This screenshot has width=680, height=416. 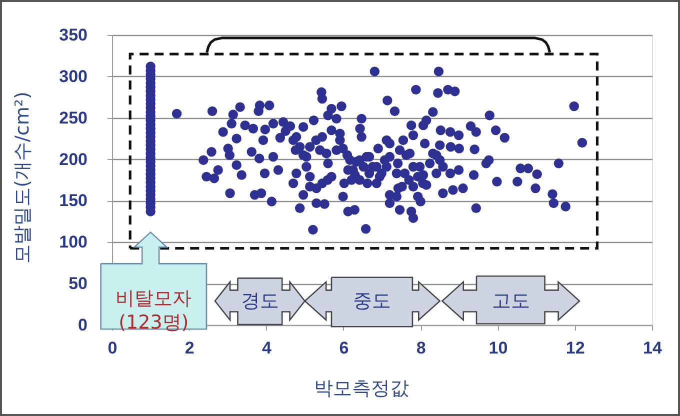 What do you see at coordinates (73, 118) in the screenshot?
I see `y-tick-label: 250` at bounding box center [73, 118].